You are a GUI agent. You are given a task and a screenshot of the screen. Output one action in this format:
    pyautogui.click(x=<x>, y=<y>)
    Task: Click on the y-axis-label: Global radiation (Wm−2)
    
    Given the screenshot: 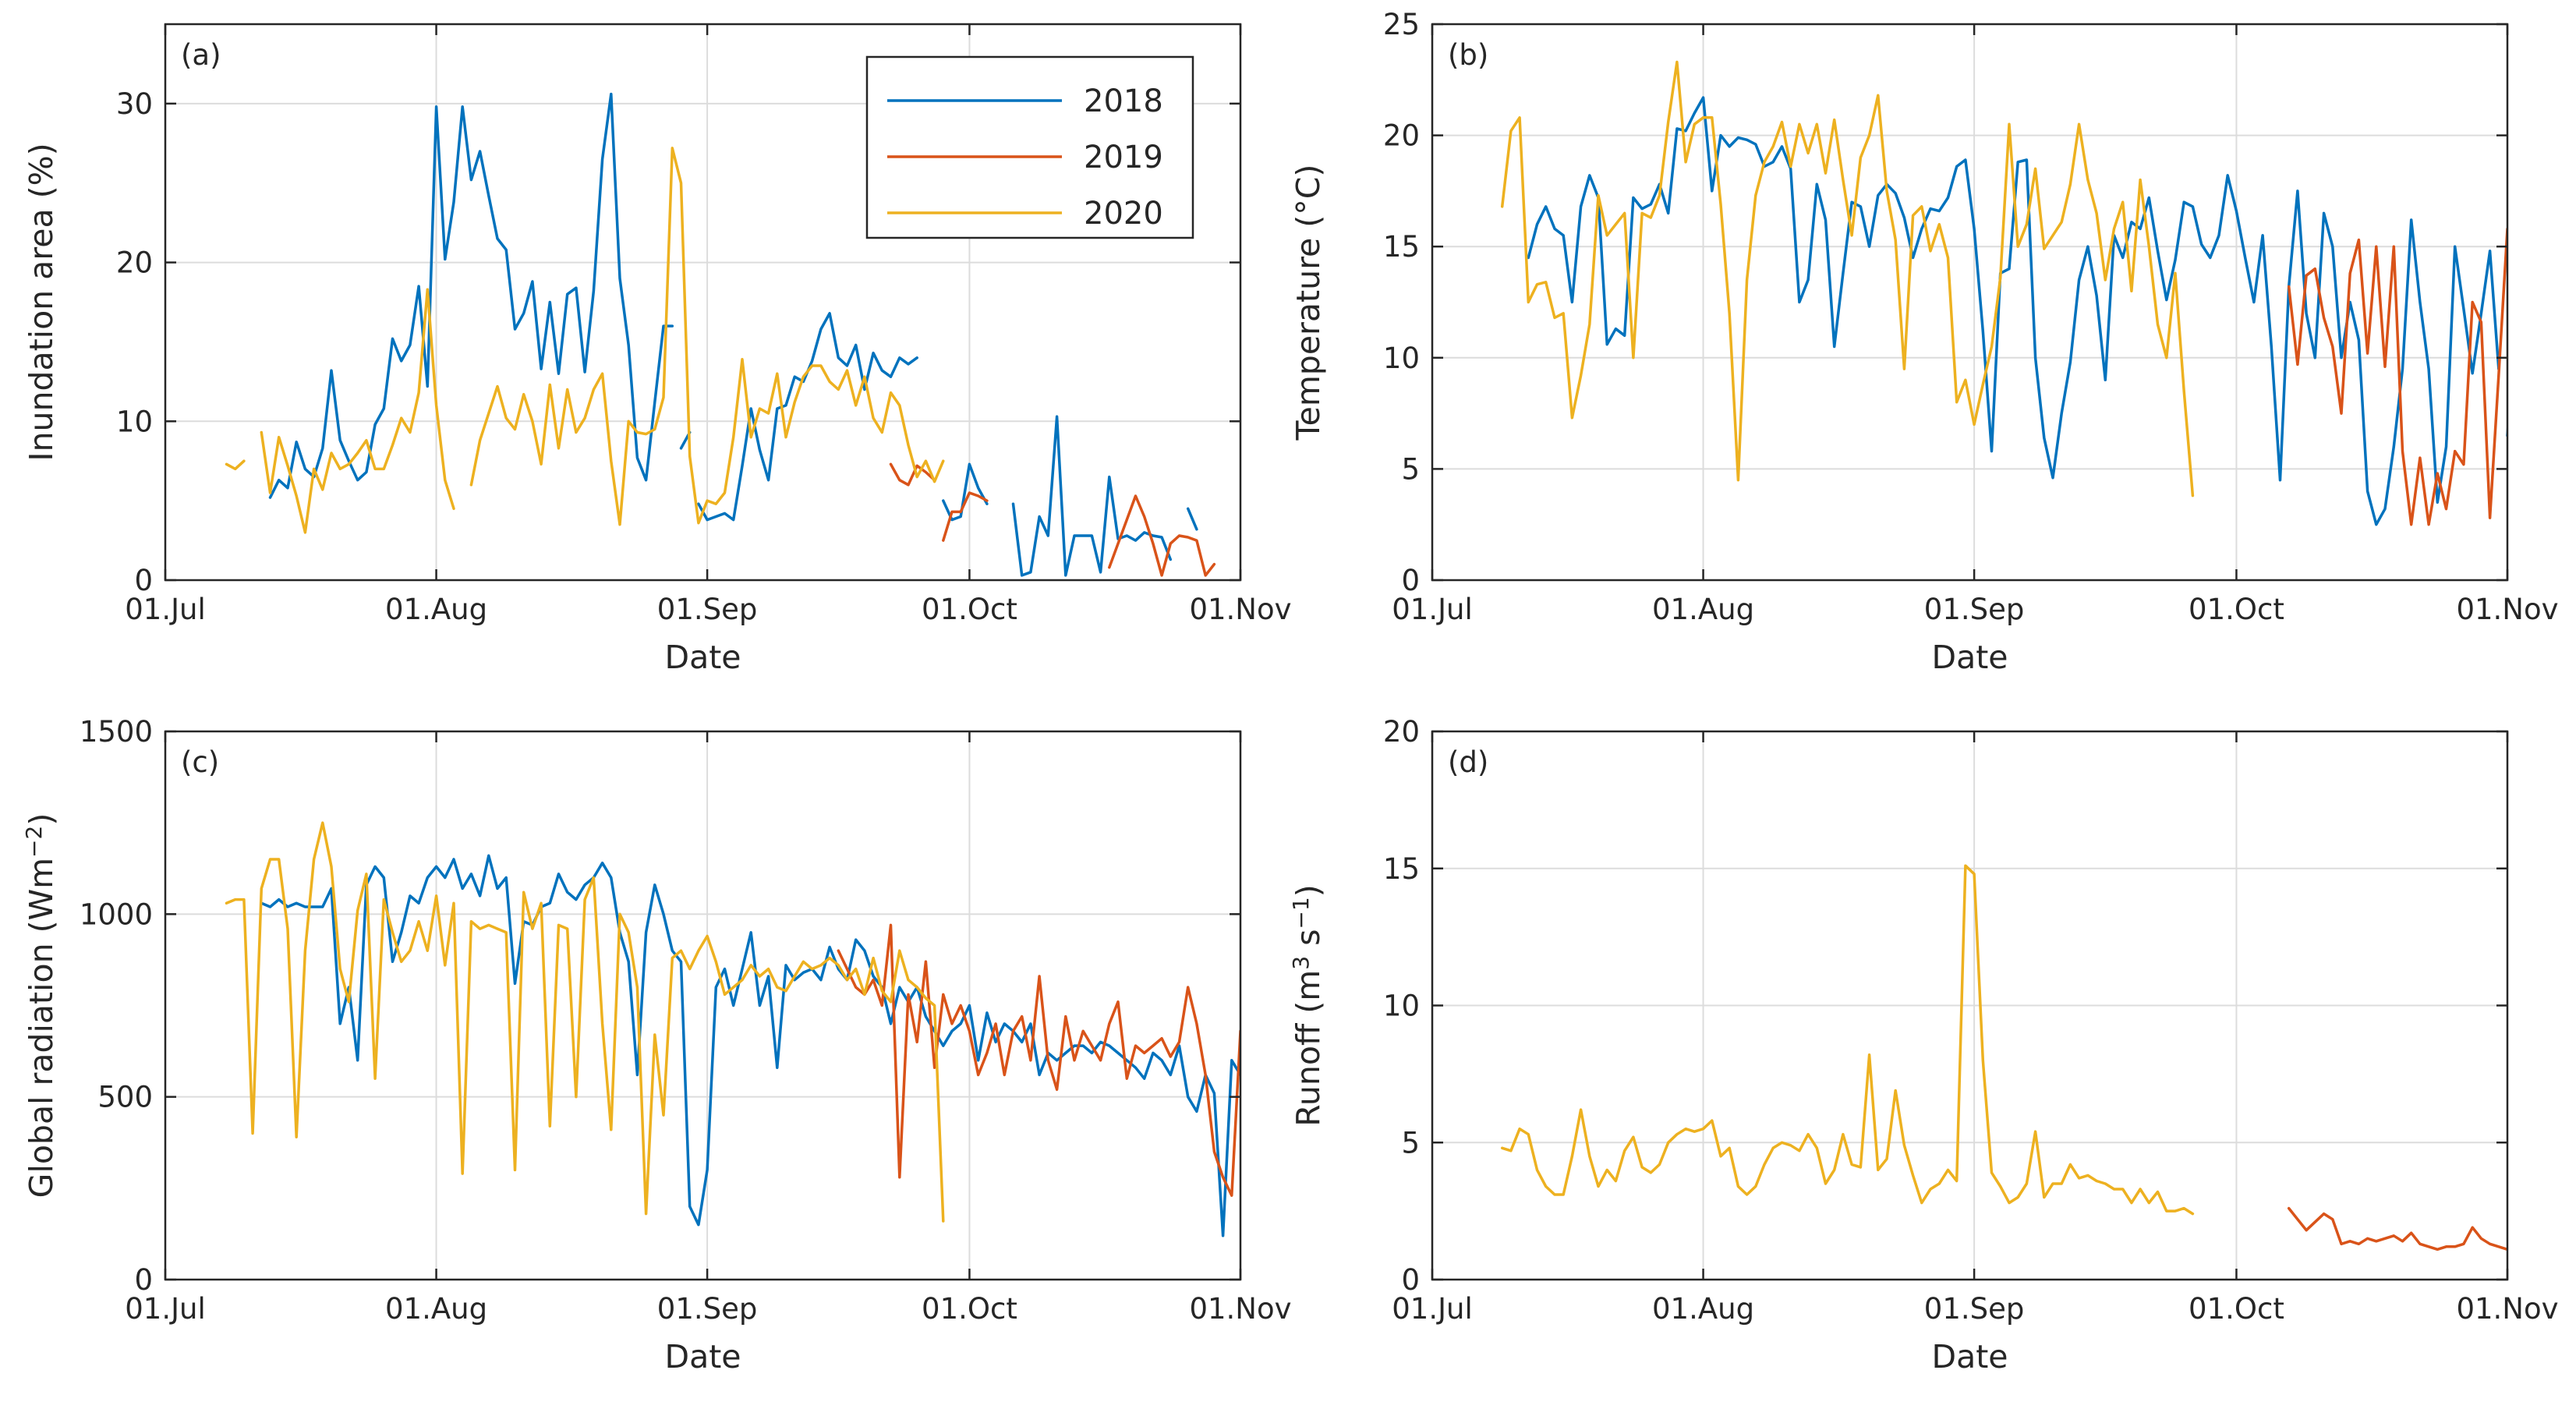 What is the action you would take?
    pyautogui.click(x=40, y=1005)
    